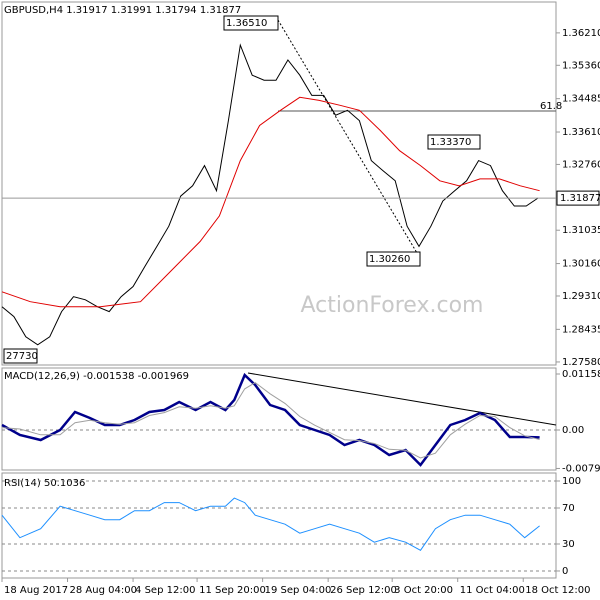  I want to click on y-tick-label: 1.31035, so click(581, 230).